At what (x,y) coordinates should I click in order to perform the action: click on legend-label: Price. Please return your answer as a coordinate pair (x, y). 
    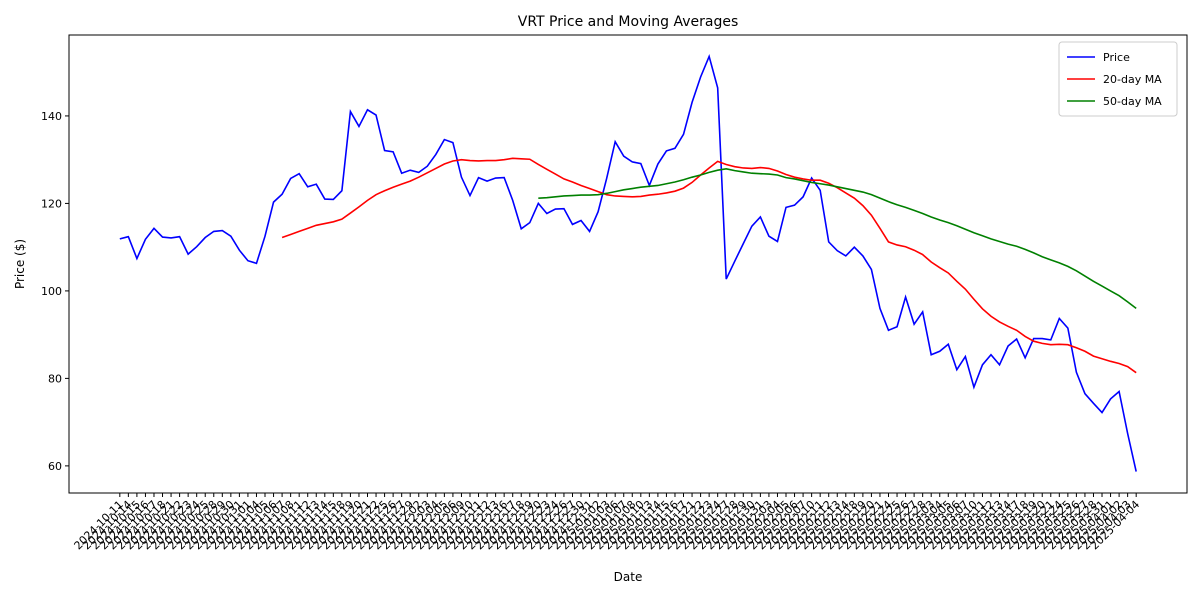
    Looking at the image, I should click on (1116, 57).